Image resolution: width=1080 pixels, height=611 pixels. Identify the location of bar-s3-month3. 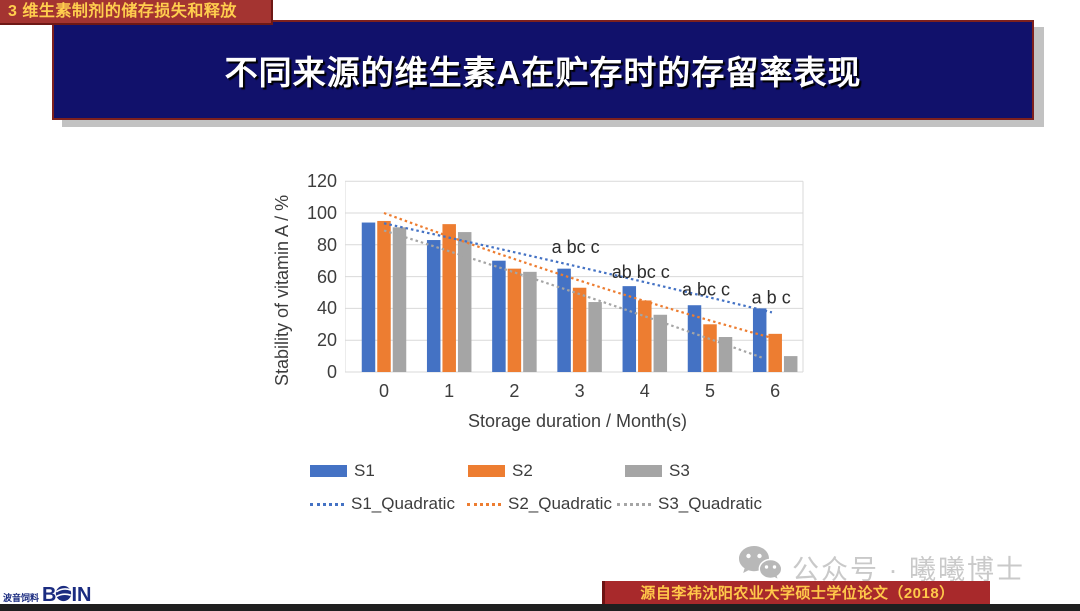
(595, 337).